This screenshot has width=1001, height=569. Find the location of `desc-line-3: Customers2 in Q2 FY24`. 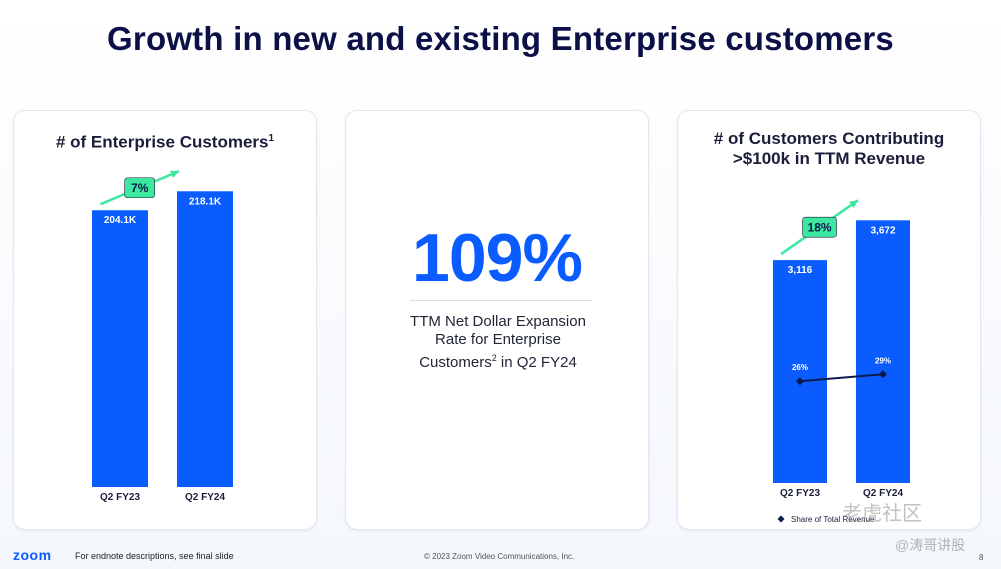

desc-line-3: Customers2 in Q2 FY24 is located at coordinates (498, 360).